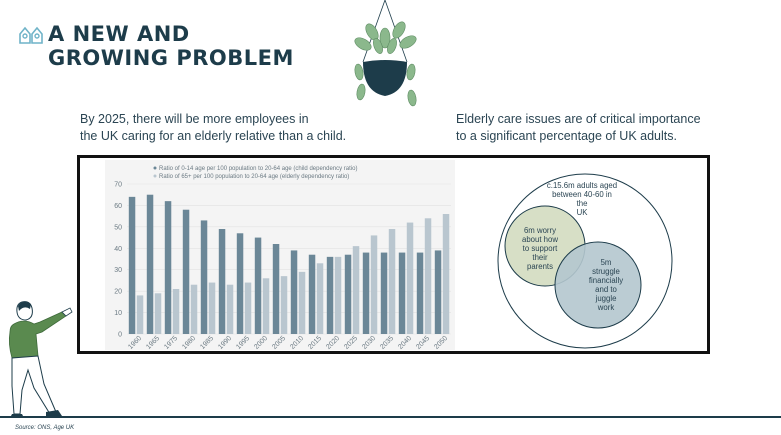 This screenshot has width=781, height=435. I want to click on y-tick-label: 0, so click(120, 335).